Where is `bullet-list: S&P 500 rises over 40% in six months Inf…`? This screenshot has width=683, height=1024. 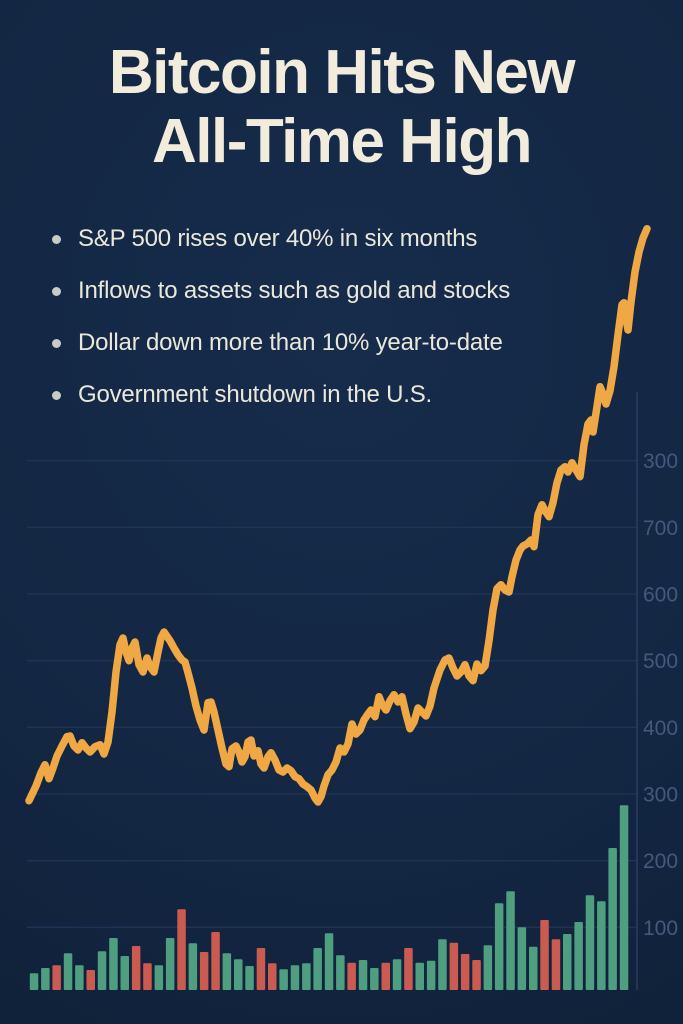 bullet-list: S&P 500 rises over 40% in six months Inf… is located at coordinates (281, 317).